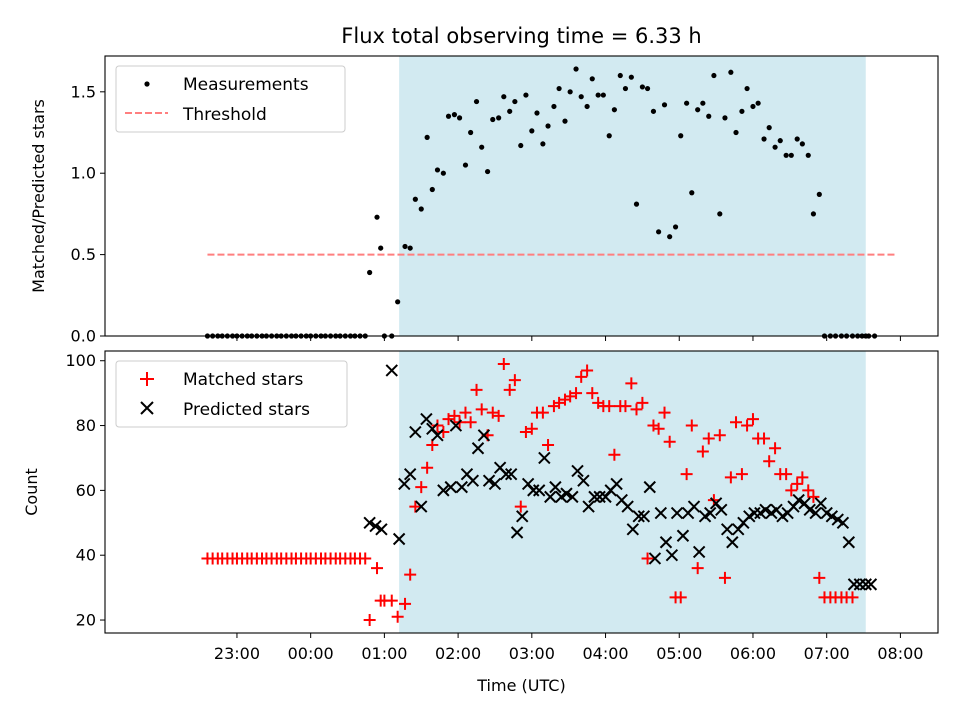  Describe the element at coordinates (88, 214) in the screenshot. I see `ratio-y-ticks: 0.0 0.5 1.0 1.5` at that location.